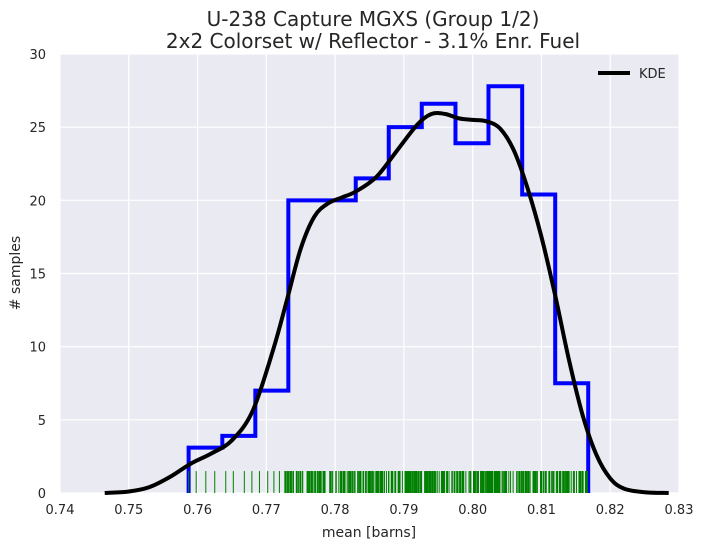 The width and height of the screenshot is (704, 549). What do you see at coordinates (42, 421) in the screenshot?
I see `y-tick-label: 5` at bounding box center [42, 421].